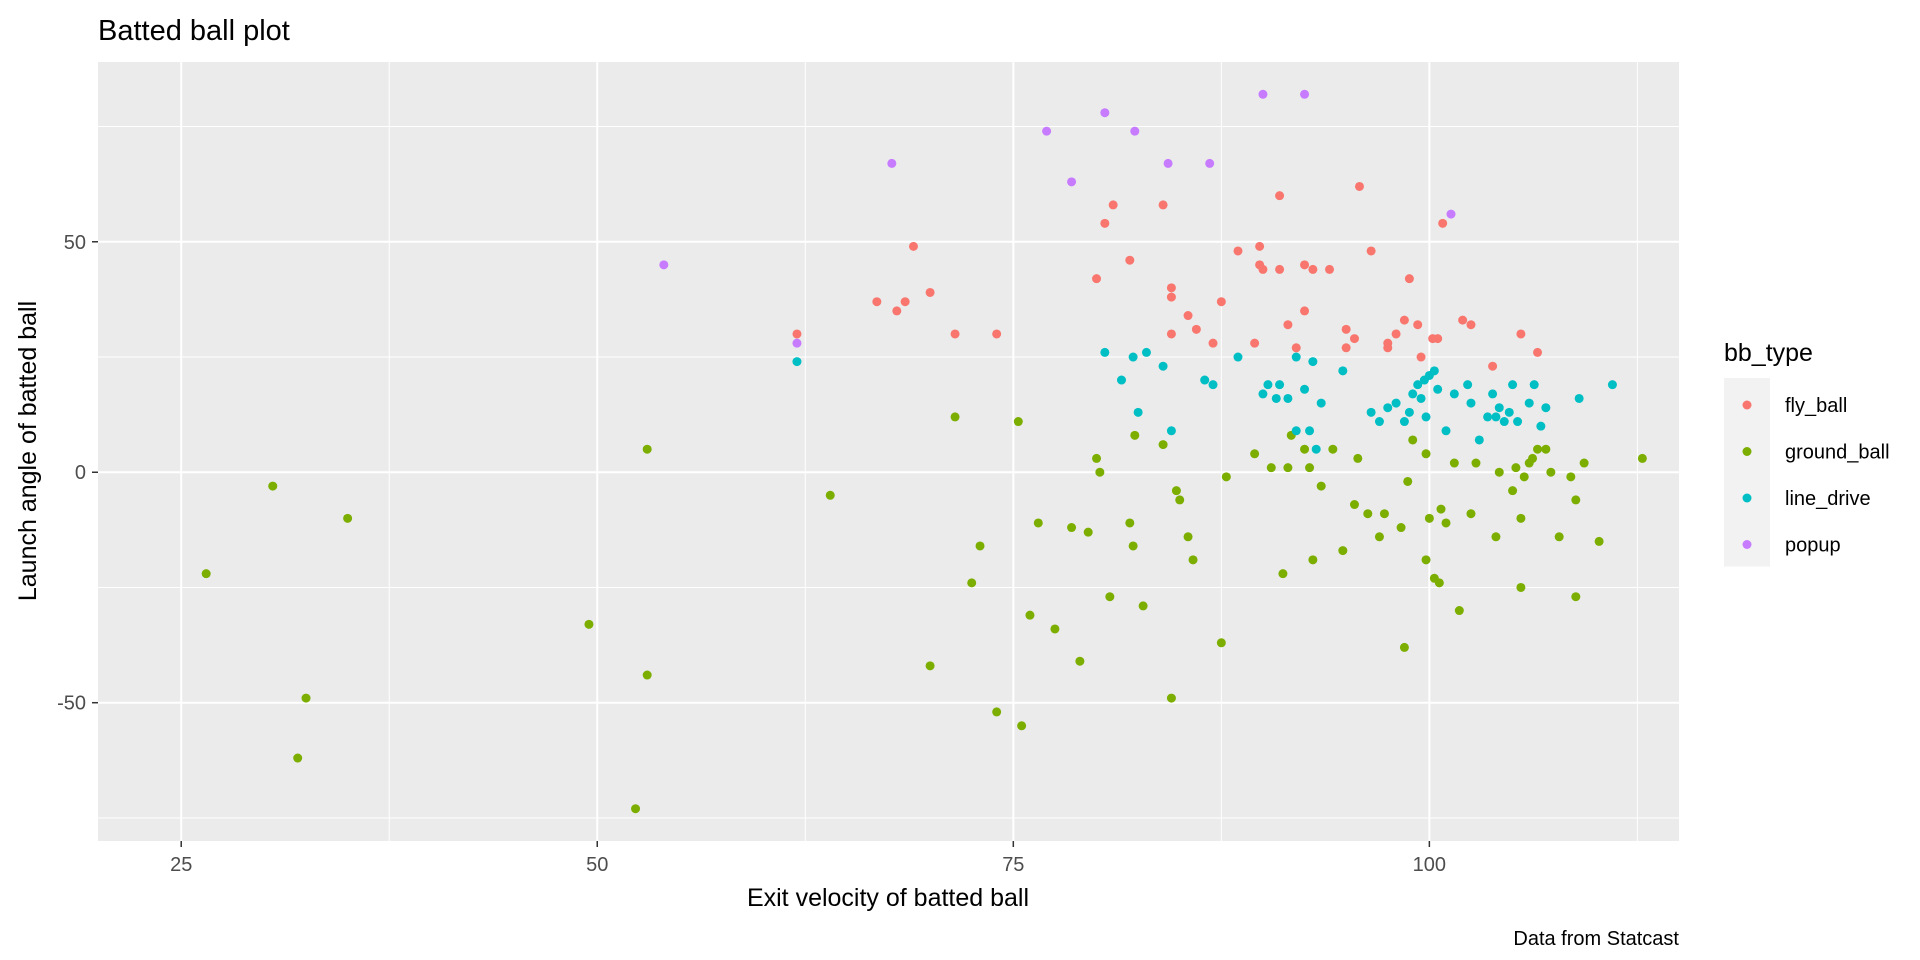 Image resolution: width=1920 pixels, height=960 pixels. Describe the element at coordinates (75, 243) in the screenshot. I see `y-tick-label: 50` at that location.